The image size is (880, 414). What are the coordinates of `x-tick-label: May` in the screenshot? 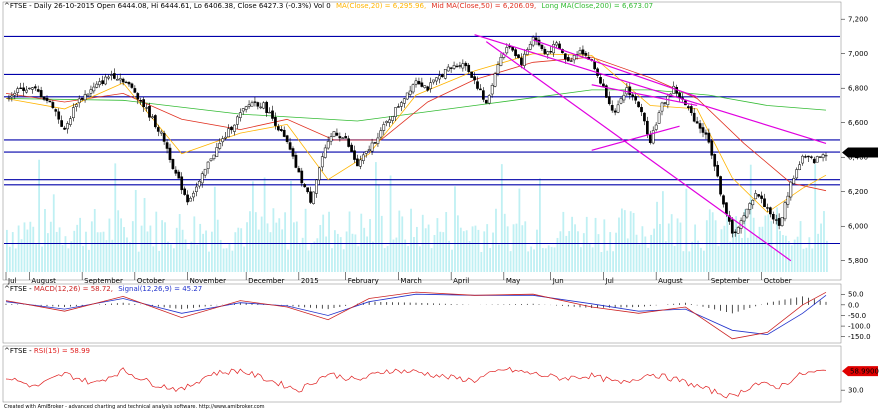 It's located at (513, 281).